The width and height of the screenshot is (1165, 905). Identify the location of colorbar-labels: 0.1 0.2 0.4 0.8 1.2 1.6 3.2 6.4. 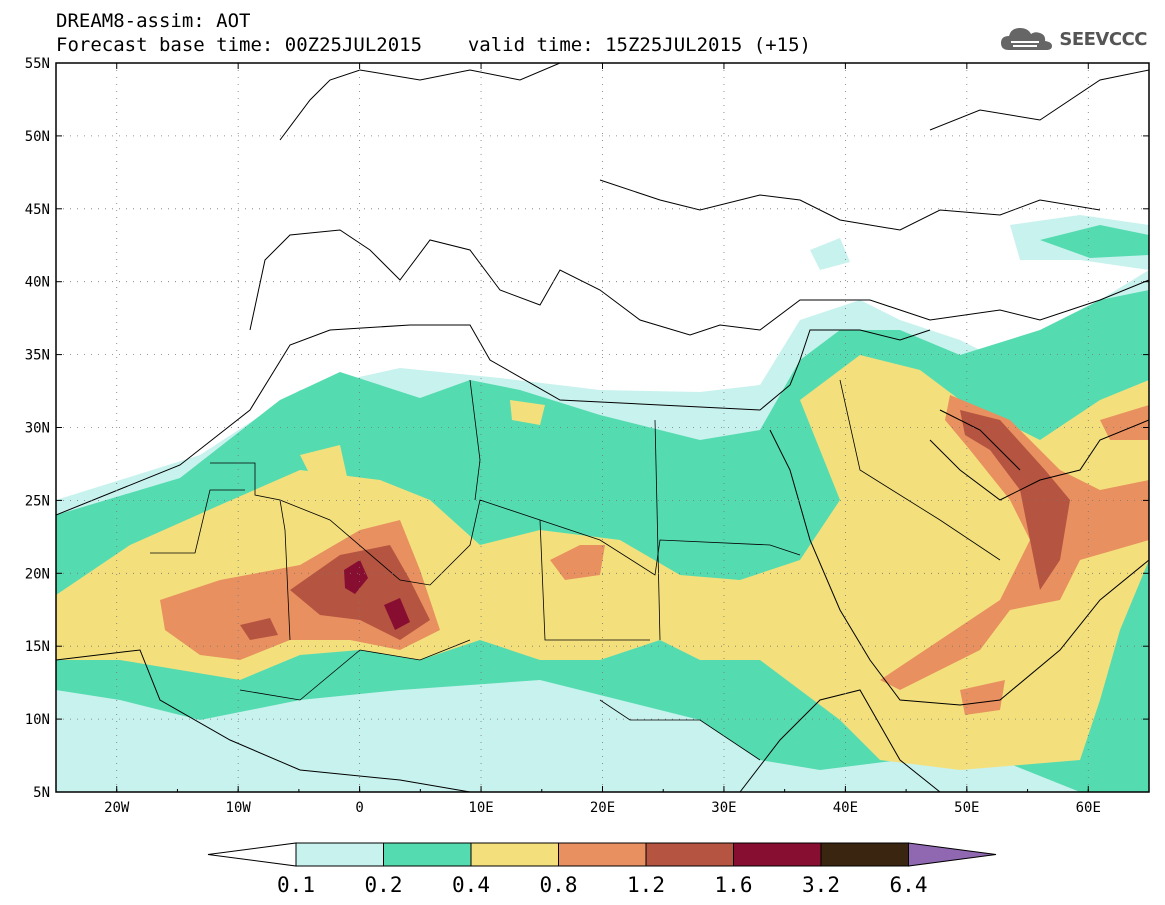
(602, 885).